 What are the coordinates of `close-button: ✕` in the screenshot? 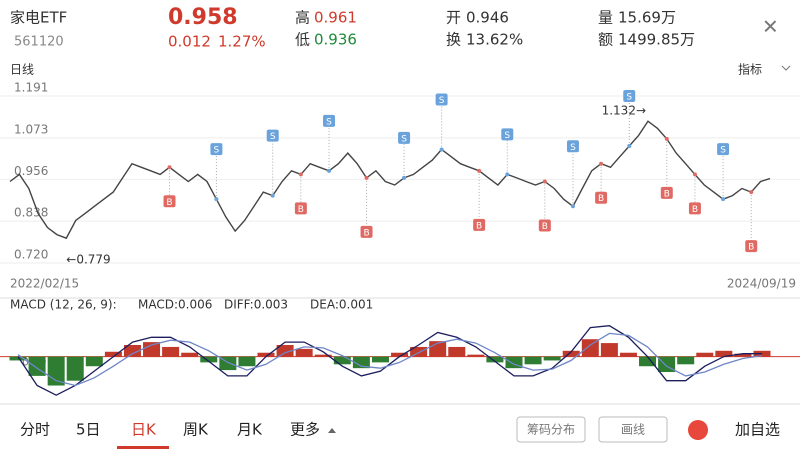 It's located at (770, 27).